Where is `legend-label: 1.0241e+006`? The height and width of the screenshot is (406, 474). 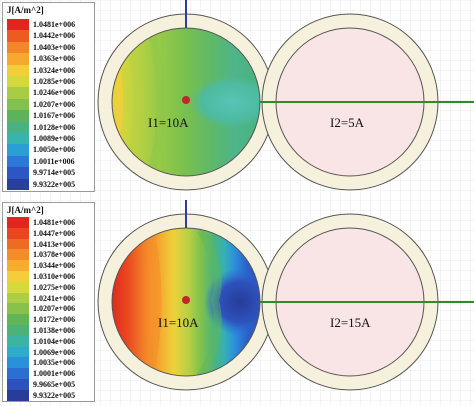
legend-label: 1.0241e+006 is located at coordinates (54, 298).